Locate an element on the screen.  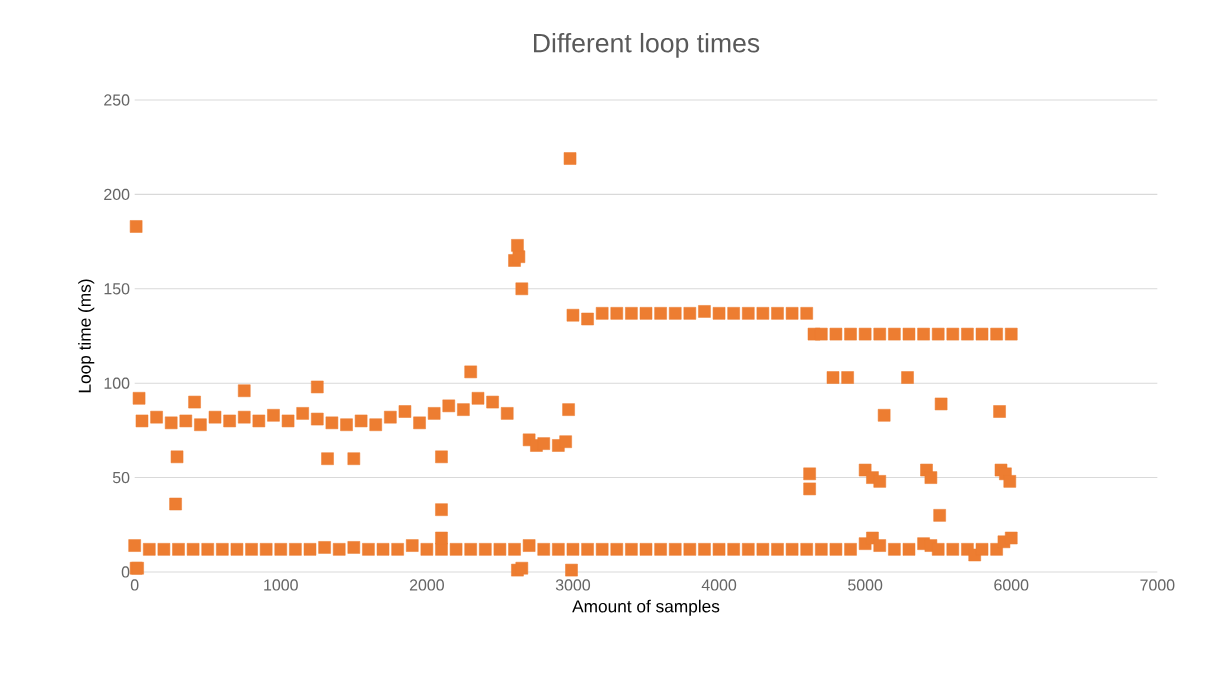
x-tick-label: 1000 is located at coordinates (281, 585).